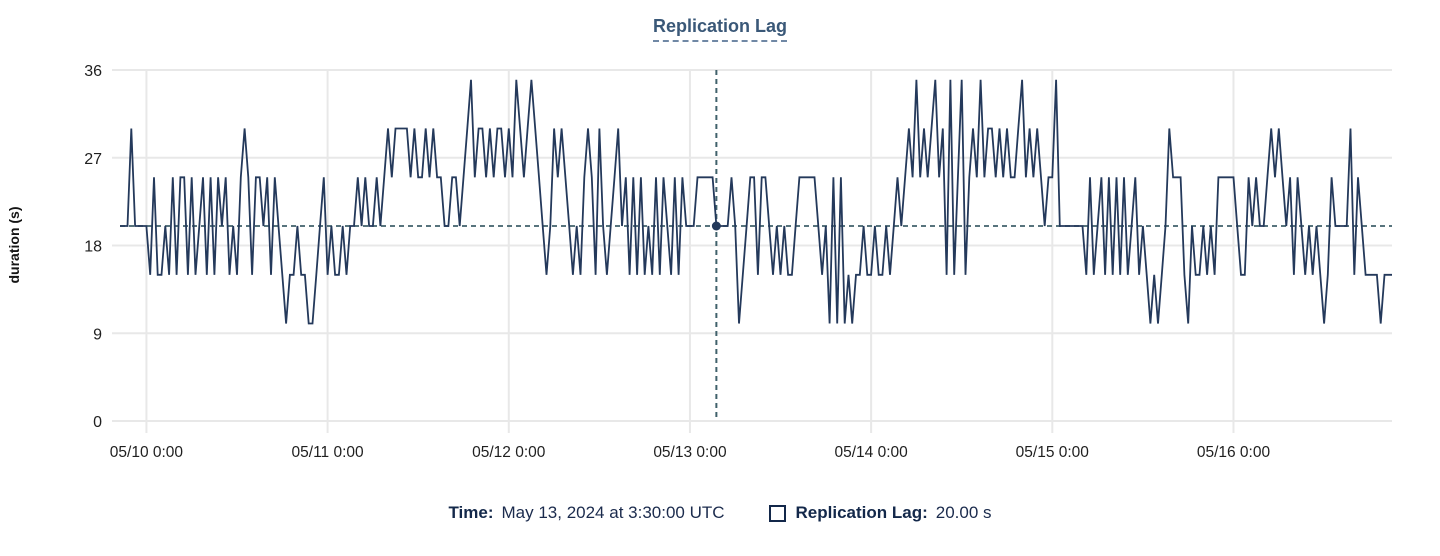  What do you see at coordinates (97, 422) in the screenshot?
I see `y-tick-label: 0` at bounding box center [97, 422].